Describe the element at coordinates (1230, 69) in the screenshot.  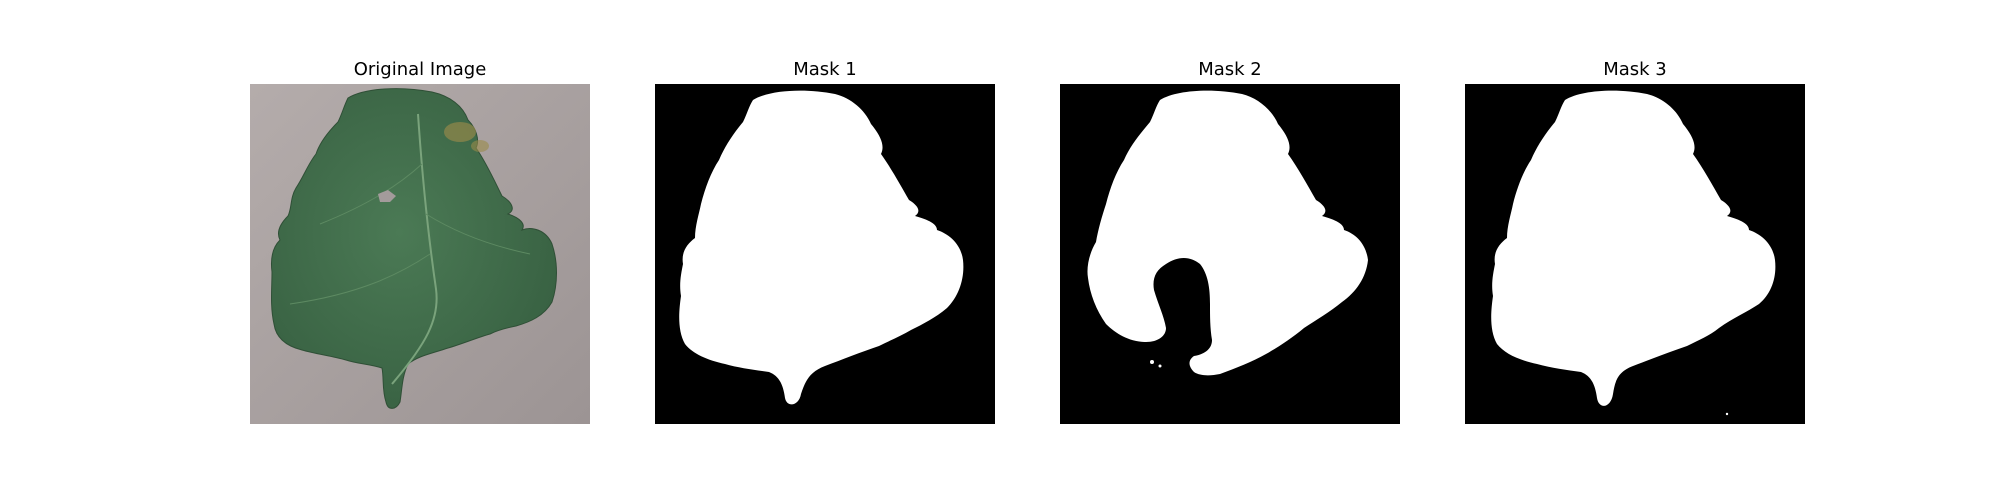
I see `panel-title: Mask 2` at that location.